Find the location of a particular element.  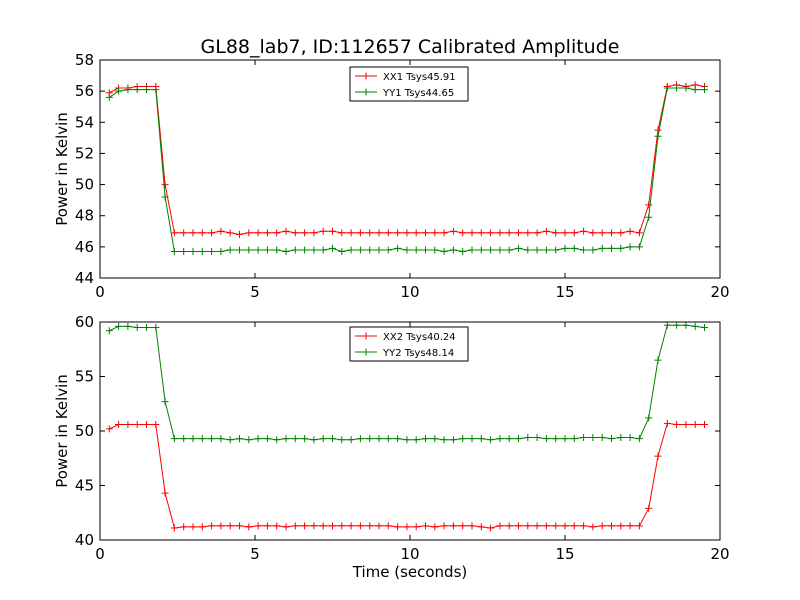

y-tick-label: 48 is located at coordinates (84, 216).